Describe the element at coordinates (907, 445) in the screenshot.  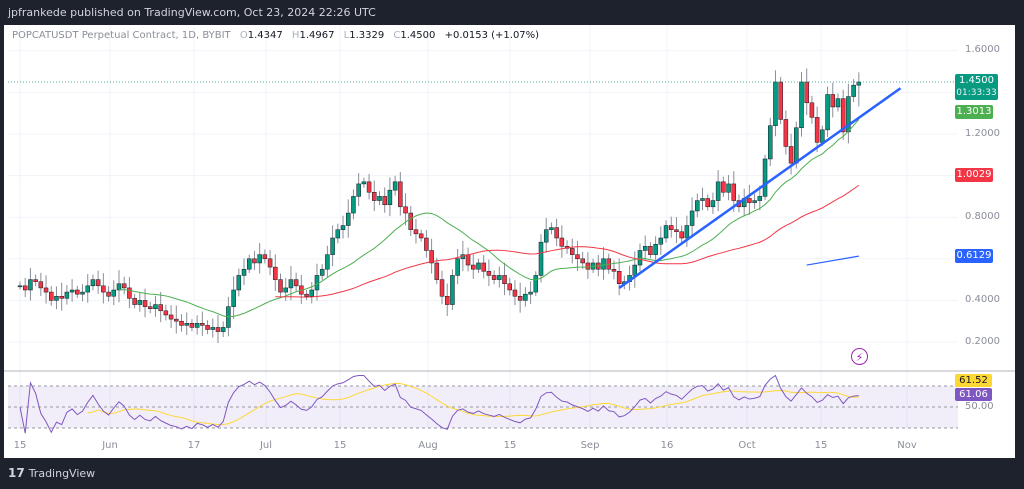
I see `date-axis-label: Nov` at that location.